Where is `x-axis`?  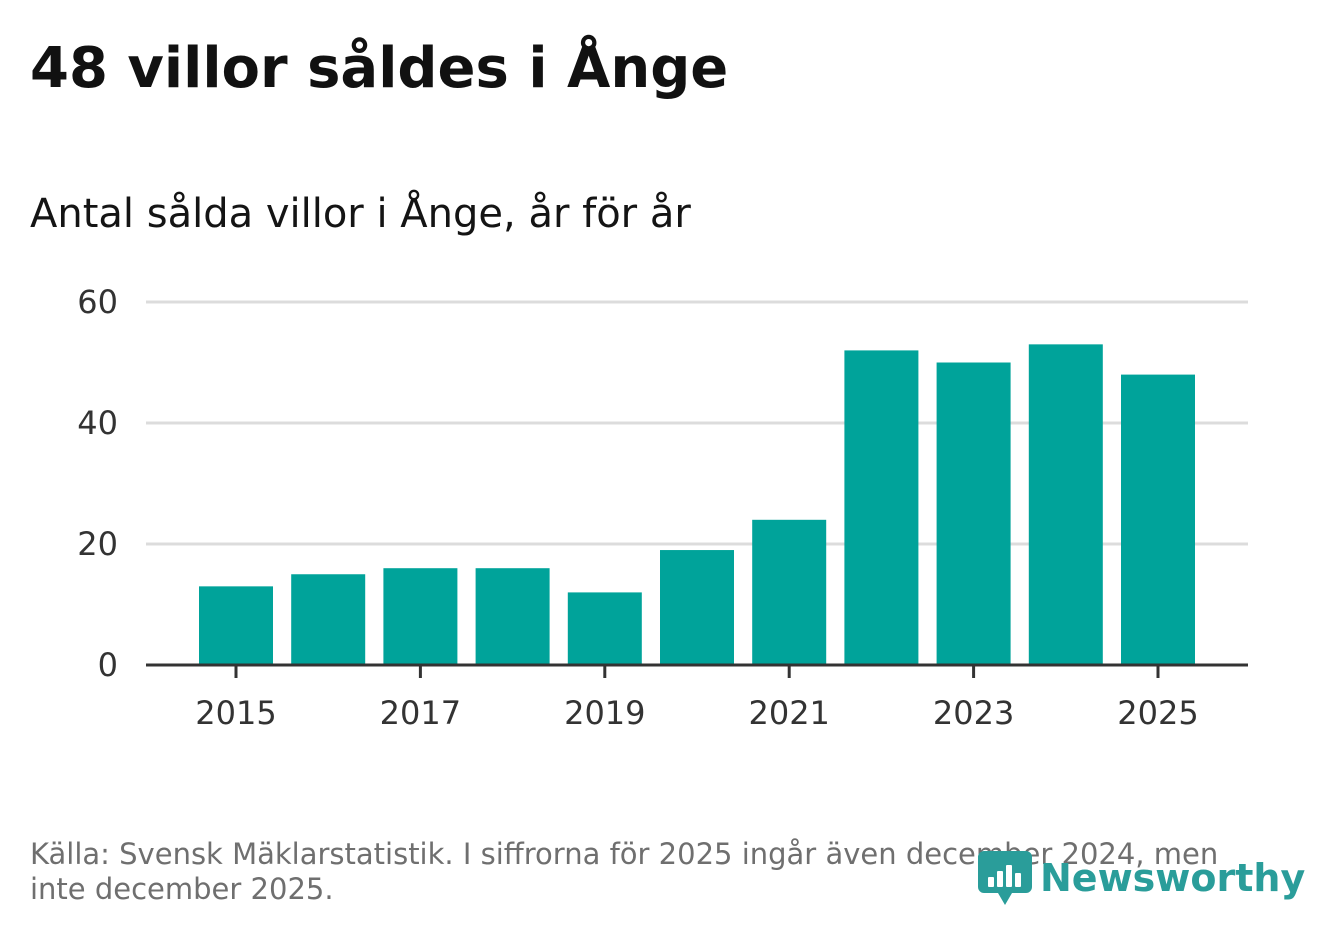 x-axis is located at coordinates (697, 670).